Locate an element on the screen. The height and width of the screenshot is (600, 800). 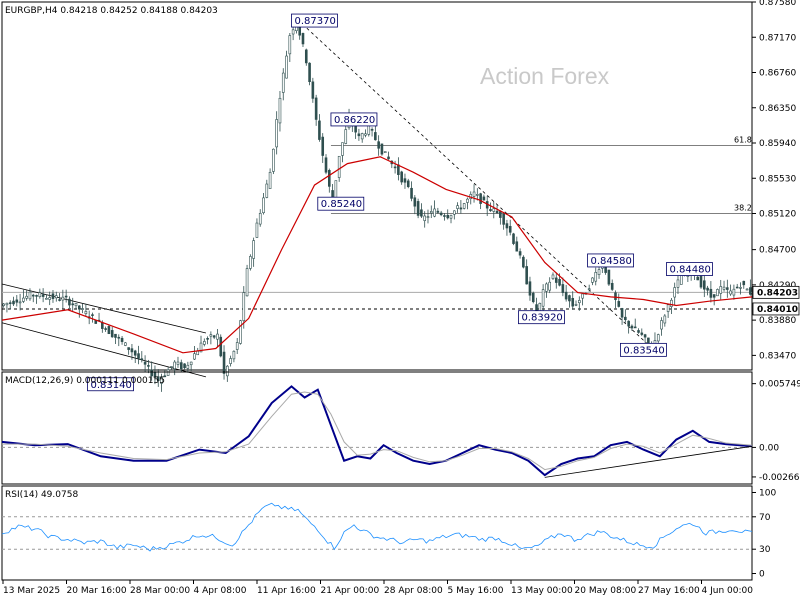
price-annotation-box is located at coordinates (610, 260).